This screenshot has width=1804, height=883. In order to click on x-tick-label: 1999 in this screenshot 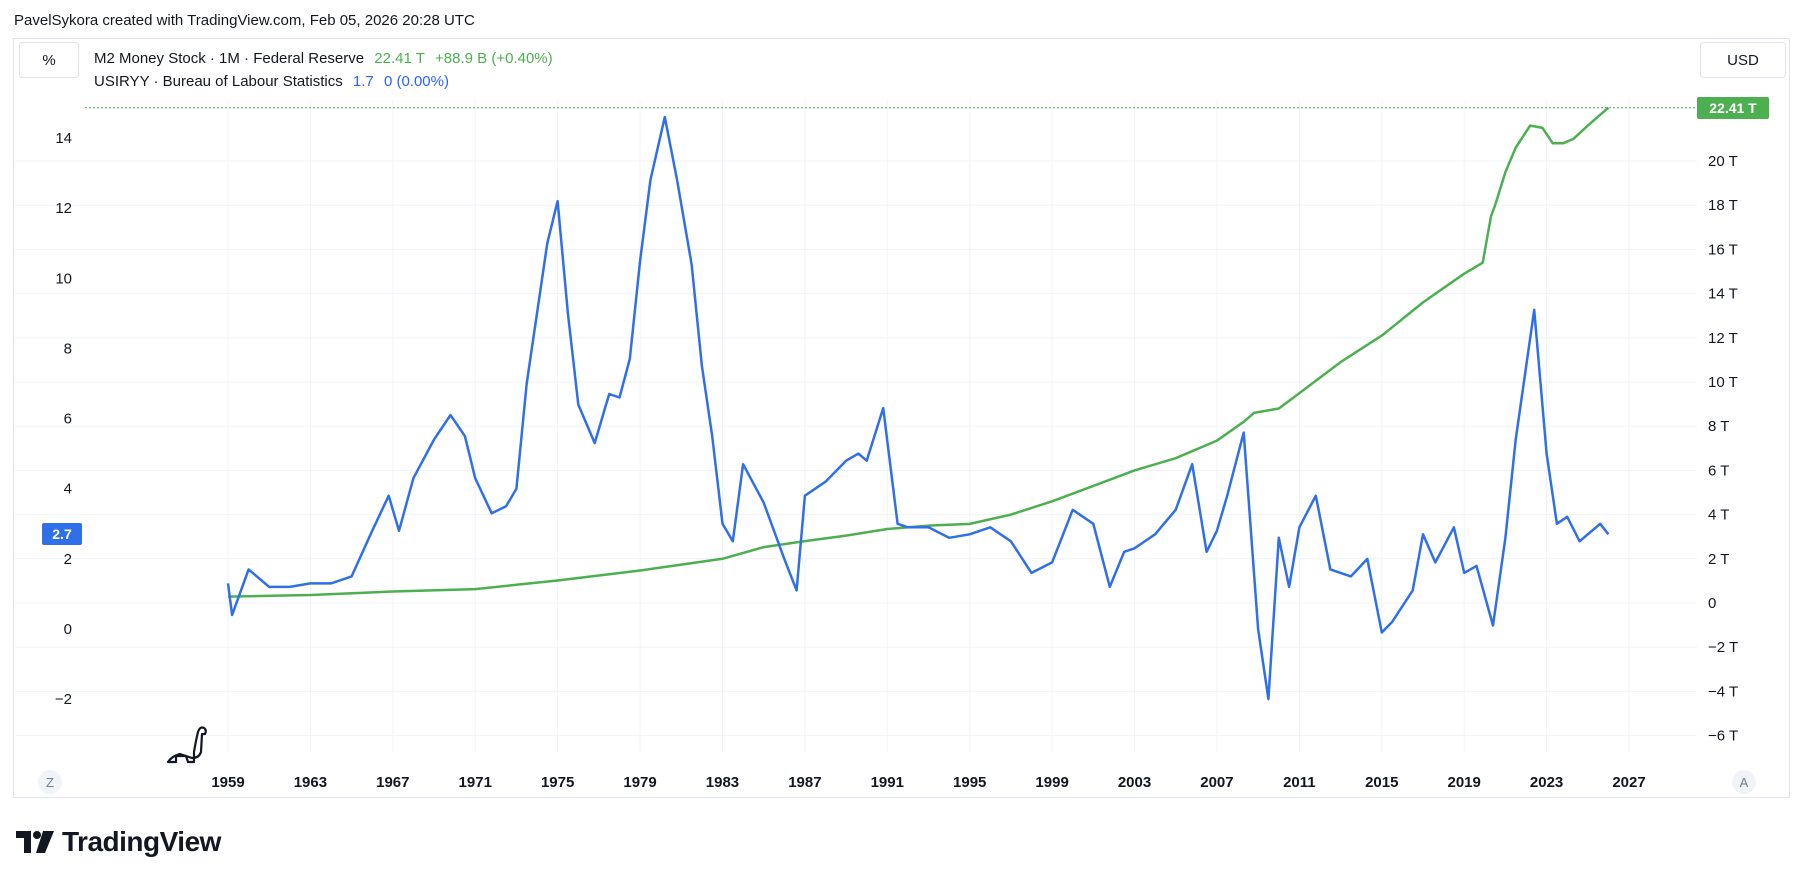, I will do `click(1051, 782)`.